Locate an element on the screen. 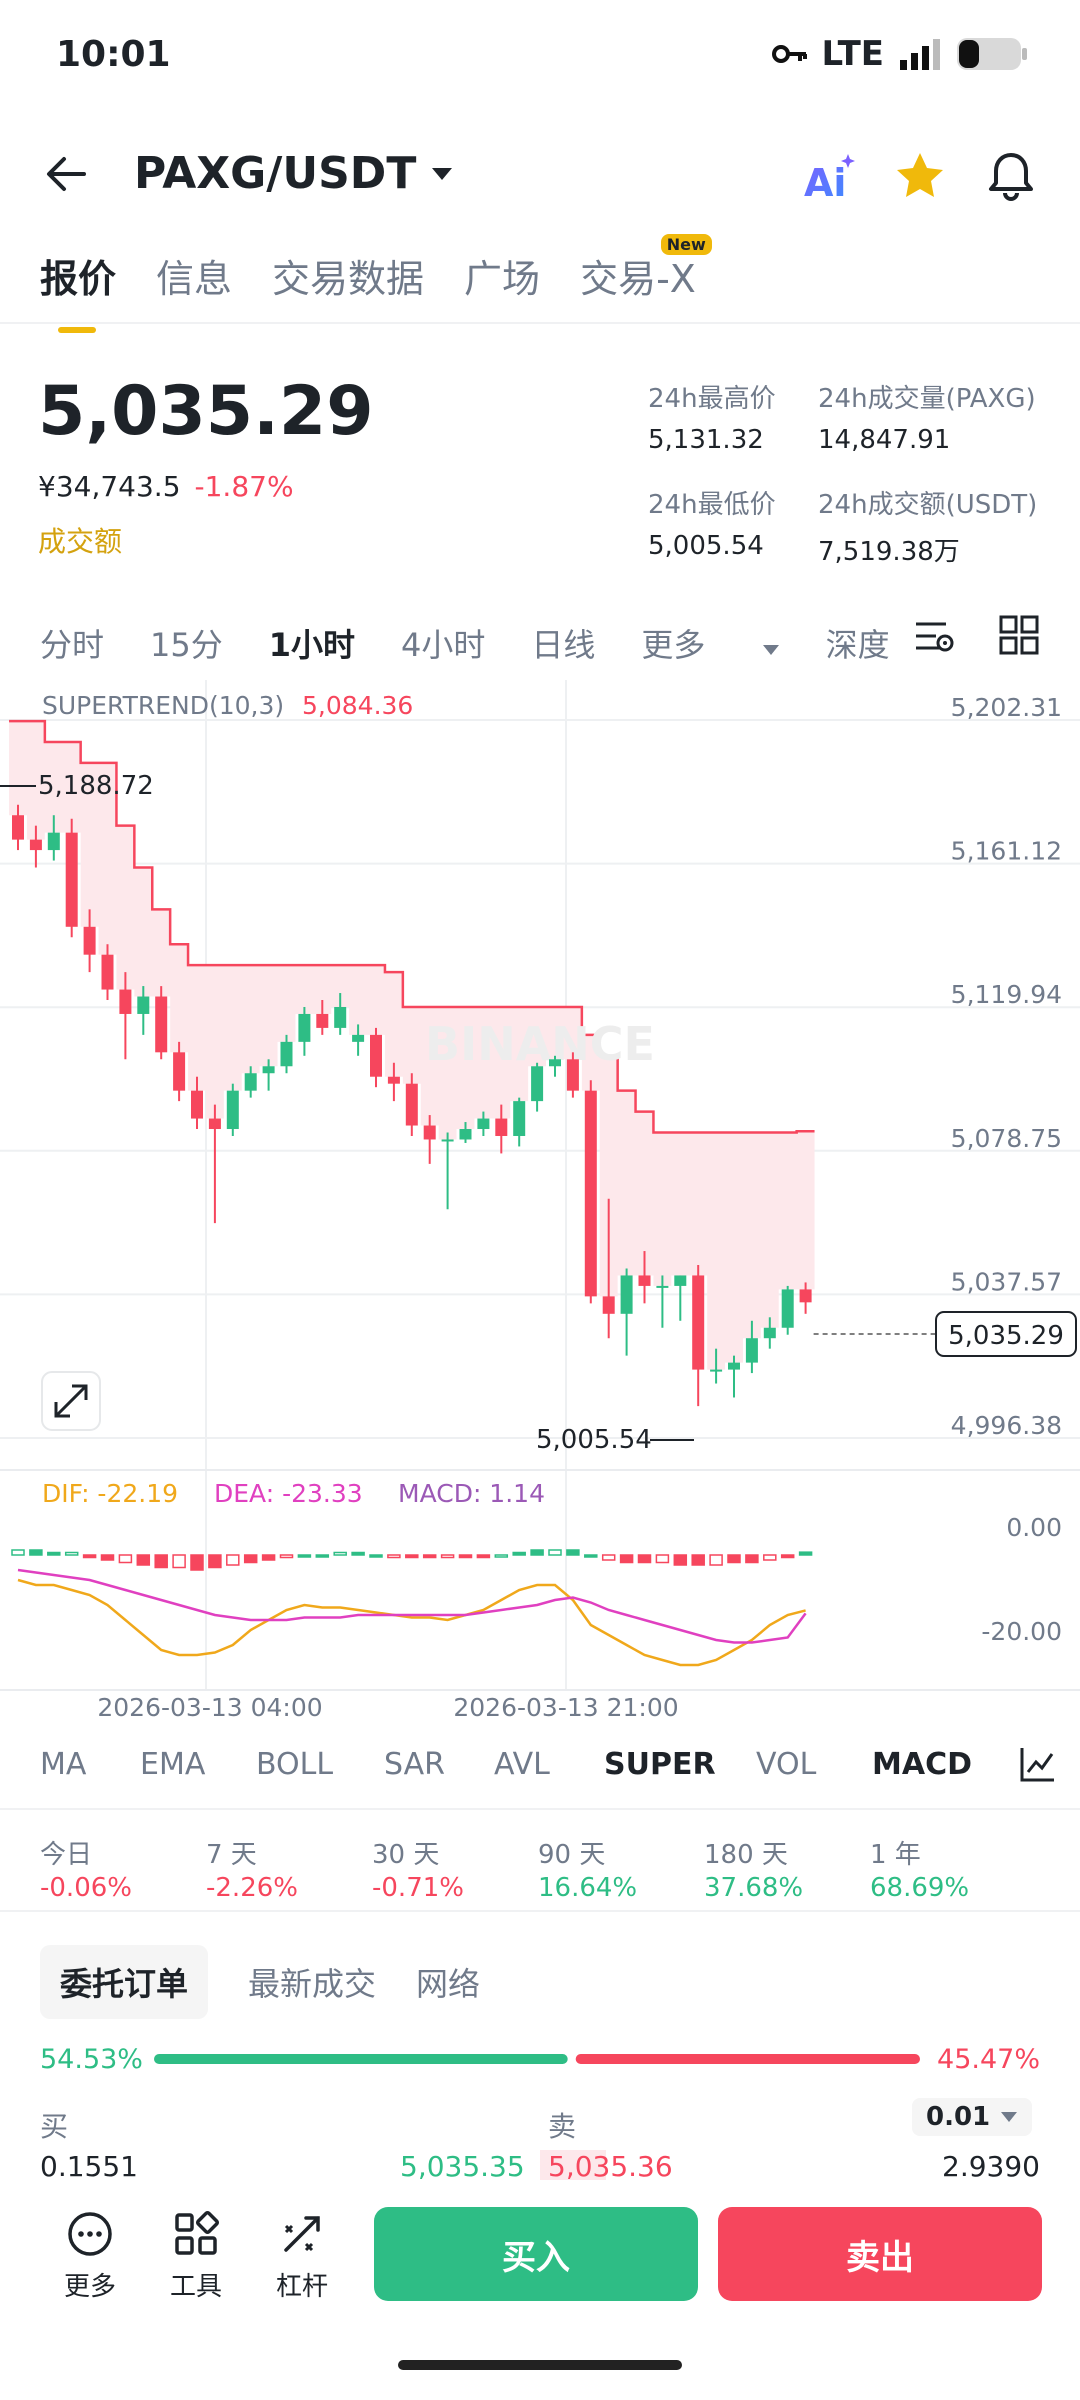  buy-button: 买入 is located at coordinates (536, 2254).